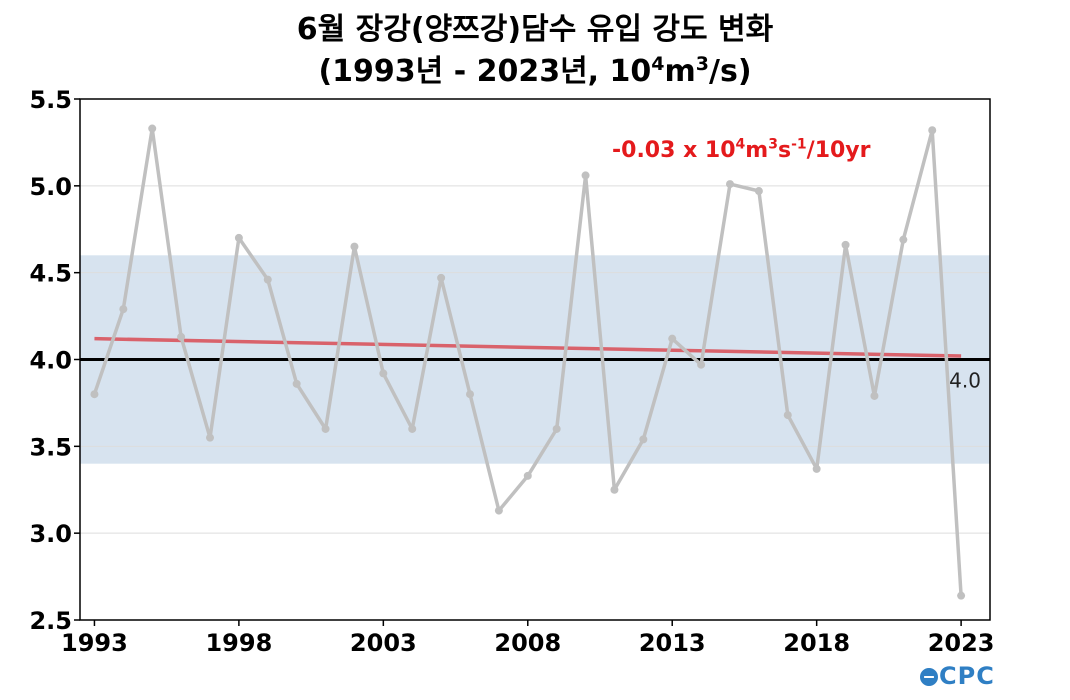  Describe the element at coordinates (238, 643) in the screenshot. I see `x-tick-label: 1998` at that location.